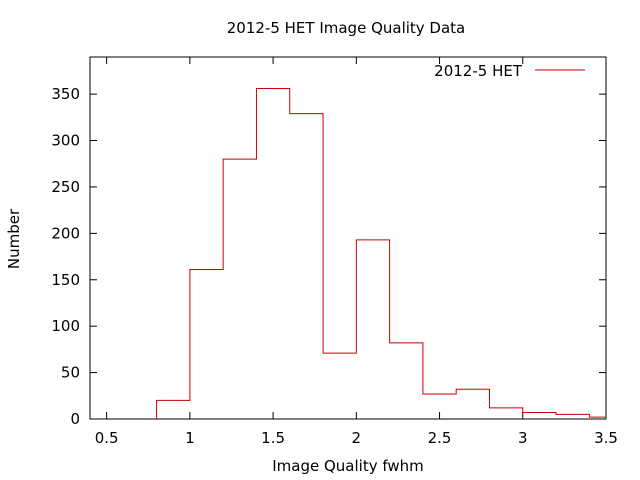 This screenshot has width=640, height=480. What do you see at coordinates (606, 438) in the screenshot?
I see `x-tick-label: 3.5` at bounding box center [606, 438].